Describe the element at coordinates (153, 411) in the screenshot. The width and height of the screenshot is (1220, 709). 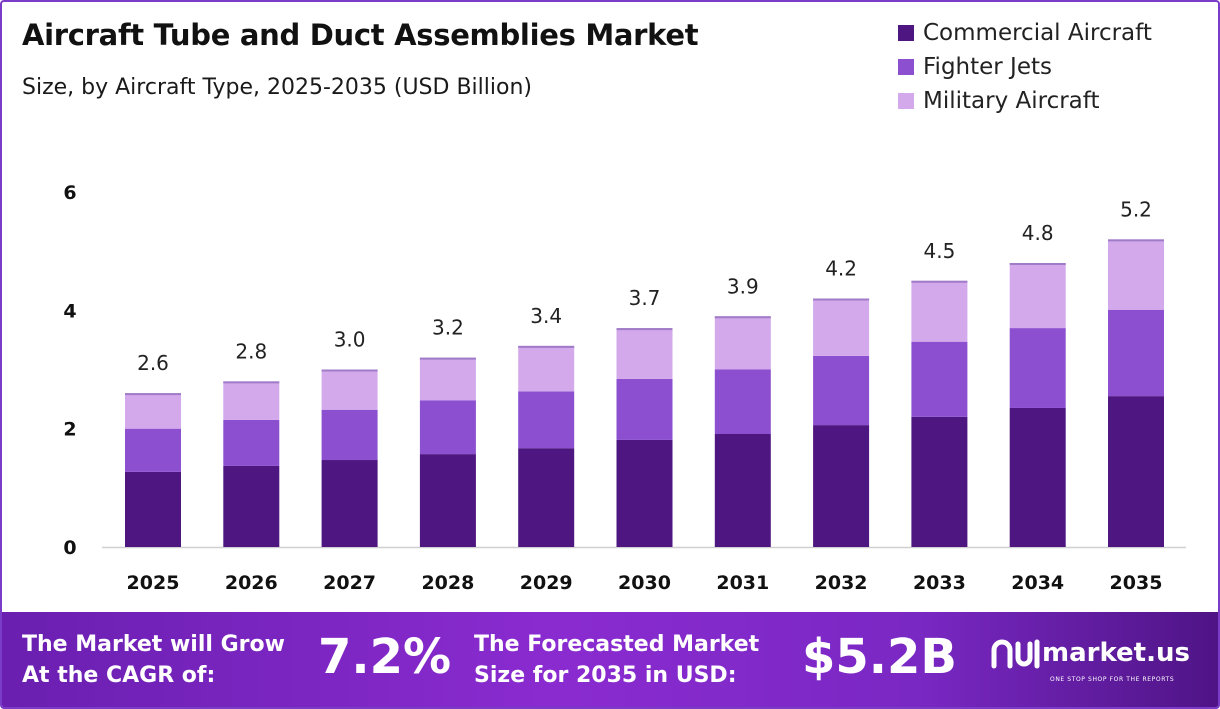
I see `bar-2025-military-aircraft` at that location.